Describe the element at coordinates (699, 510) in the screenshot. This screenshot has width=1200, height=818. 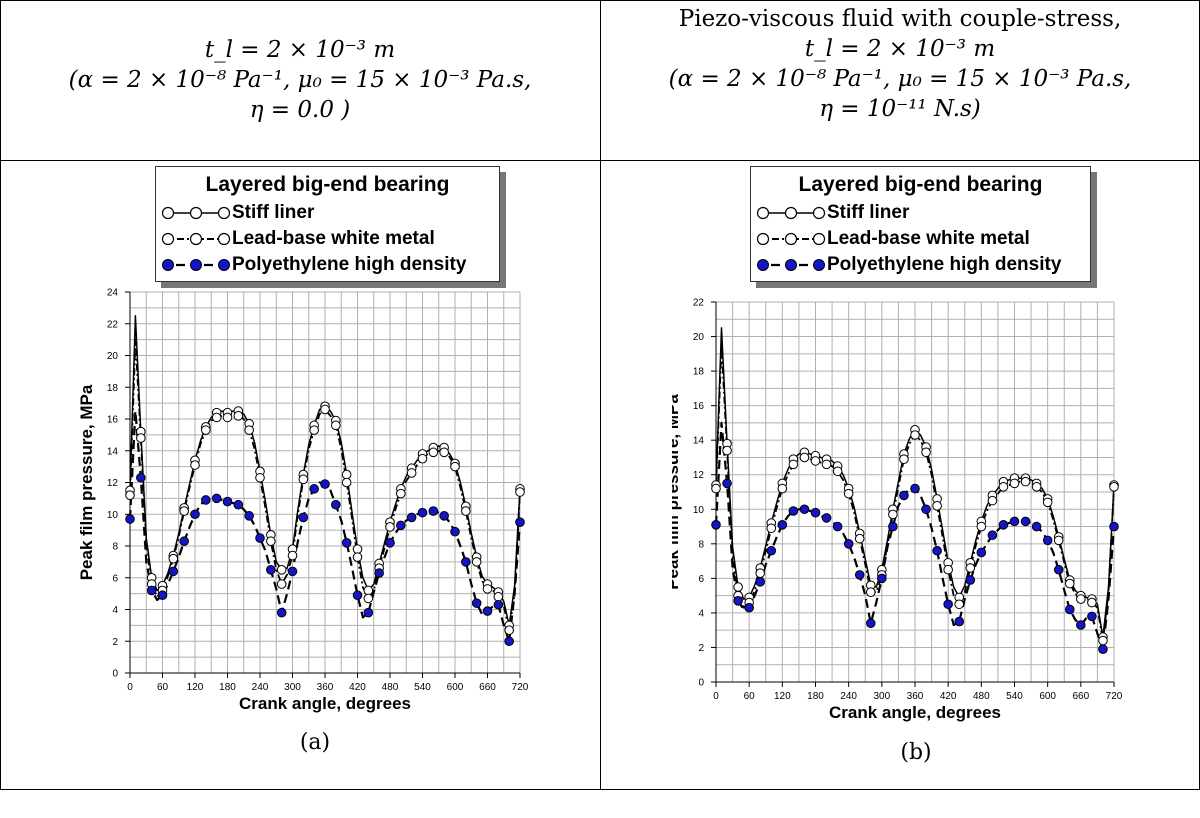
I see `chart-b-y-tick-label: 10` at that location.